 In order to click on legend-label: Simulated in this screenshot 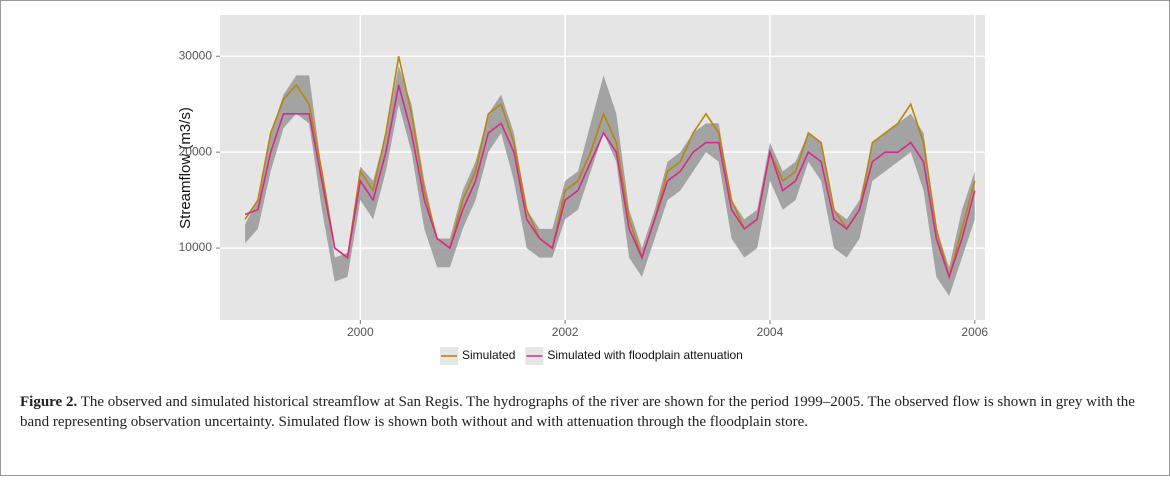, I will do `click(488, 355)`.